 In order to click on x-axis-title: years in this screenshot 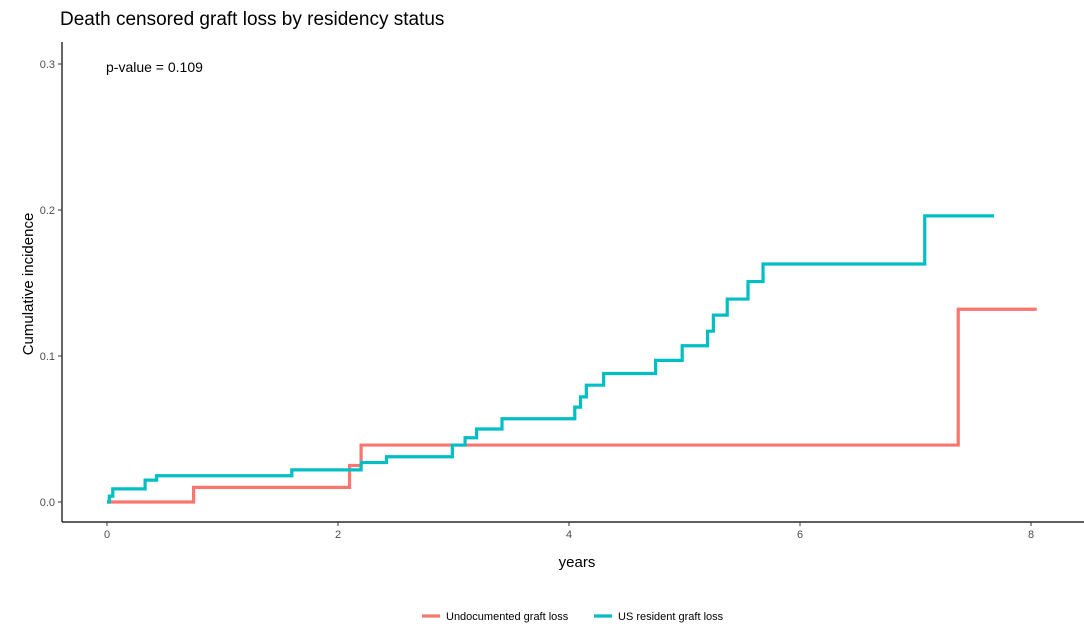, I will do `click(577, 562)`.